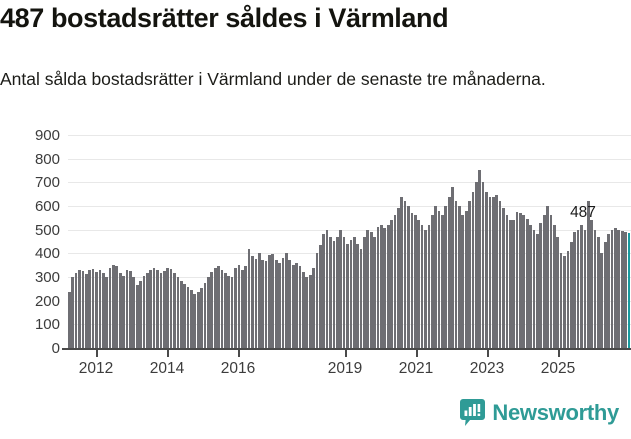 The width and height of the screenshot is (631, 439). Describe the element at coordinates (47, 159) in the screenshot. I see `y-axis-tick-label: 800` at that location.